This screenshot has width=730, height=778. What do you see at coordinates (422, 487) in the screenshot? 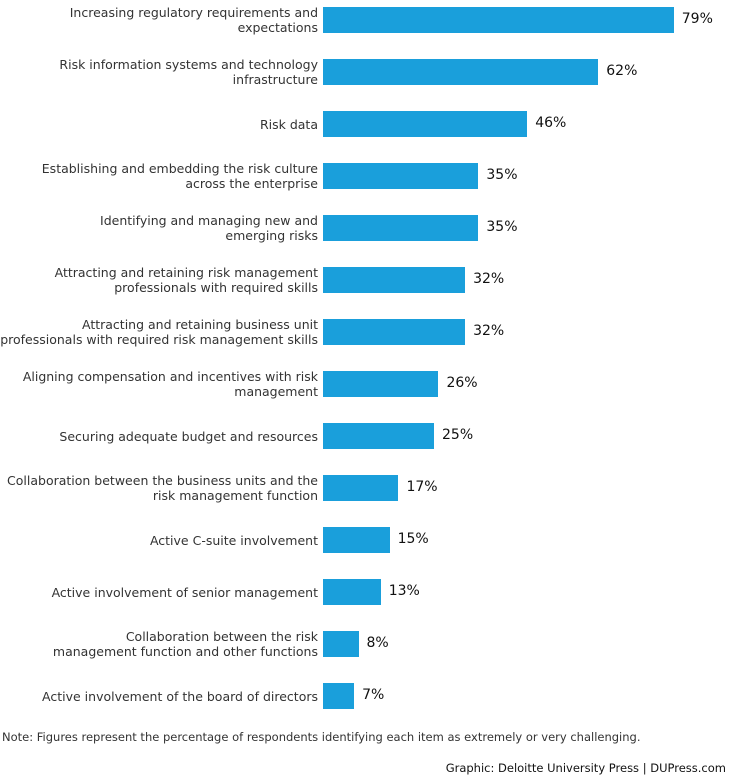
I see `value-label: 17%` at bounding box center [422, 487].